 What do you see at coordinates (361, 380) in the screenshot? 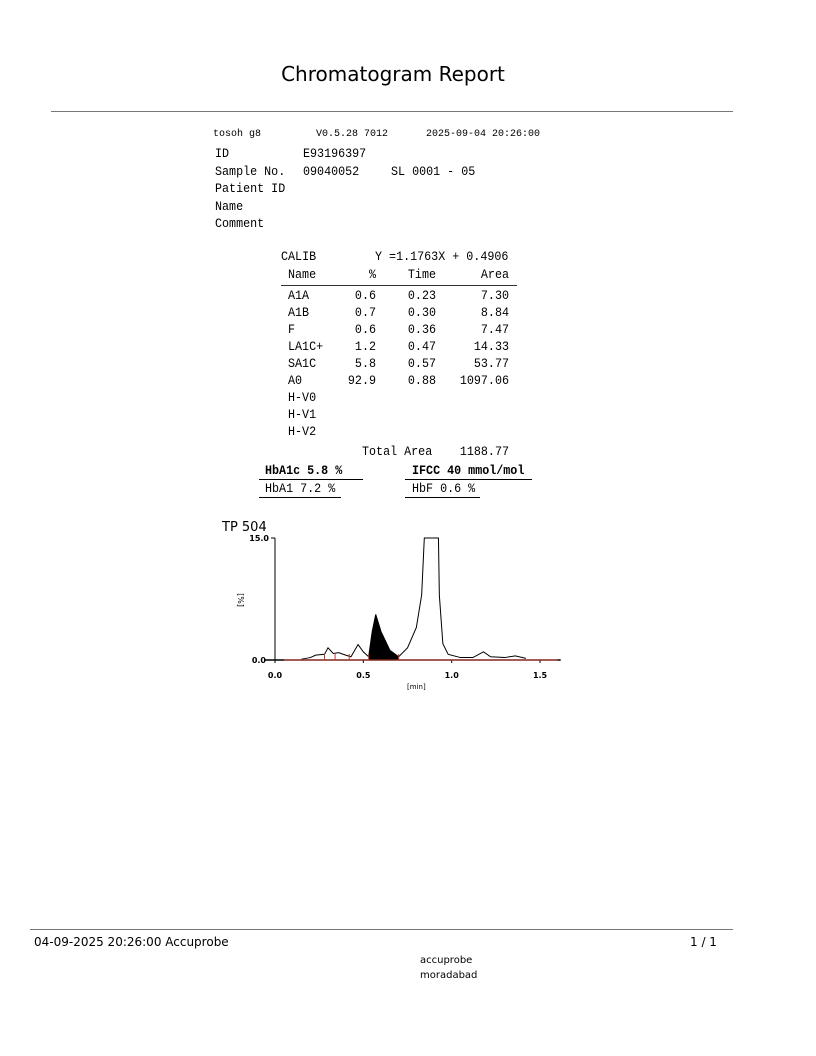
I see `row-value: 92.9` at bounding box center [361, 380].